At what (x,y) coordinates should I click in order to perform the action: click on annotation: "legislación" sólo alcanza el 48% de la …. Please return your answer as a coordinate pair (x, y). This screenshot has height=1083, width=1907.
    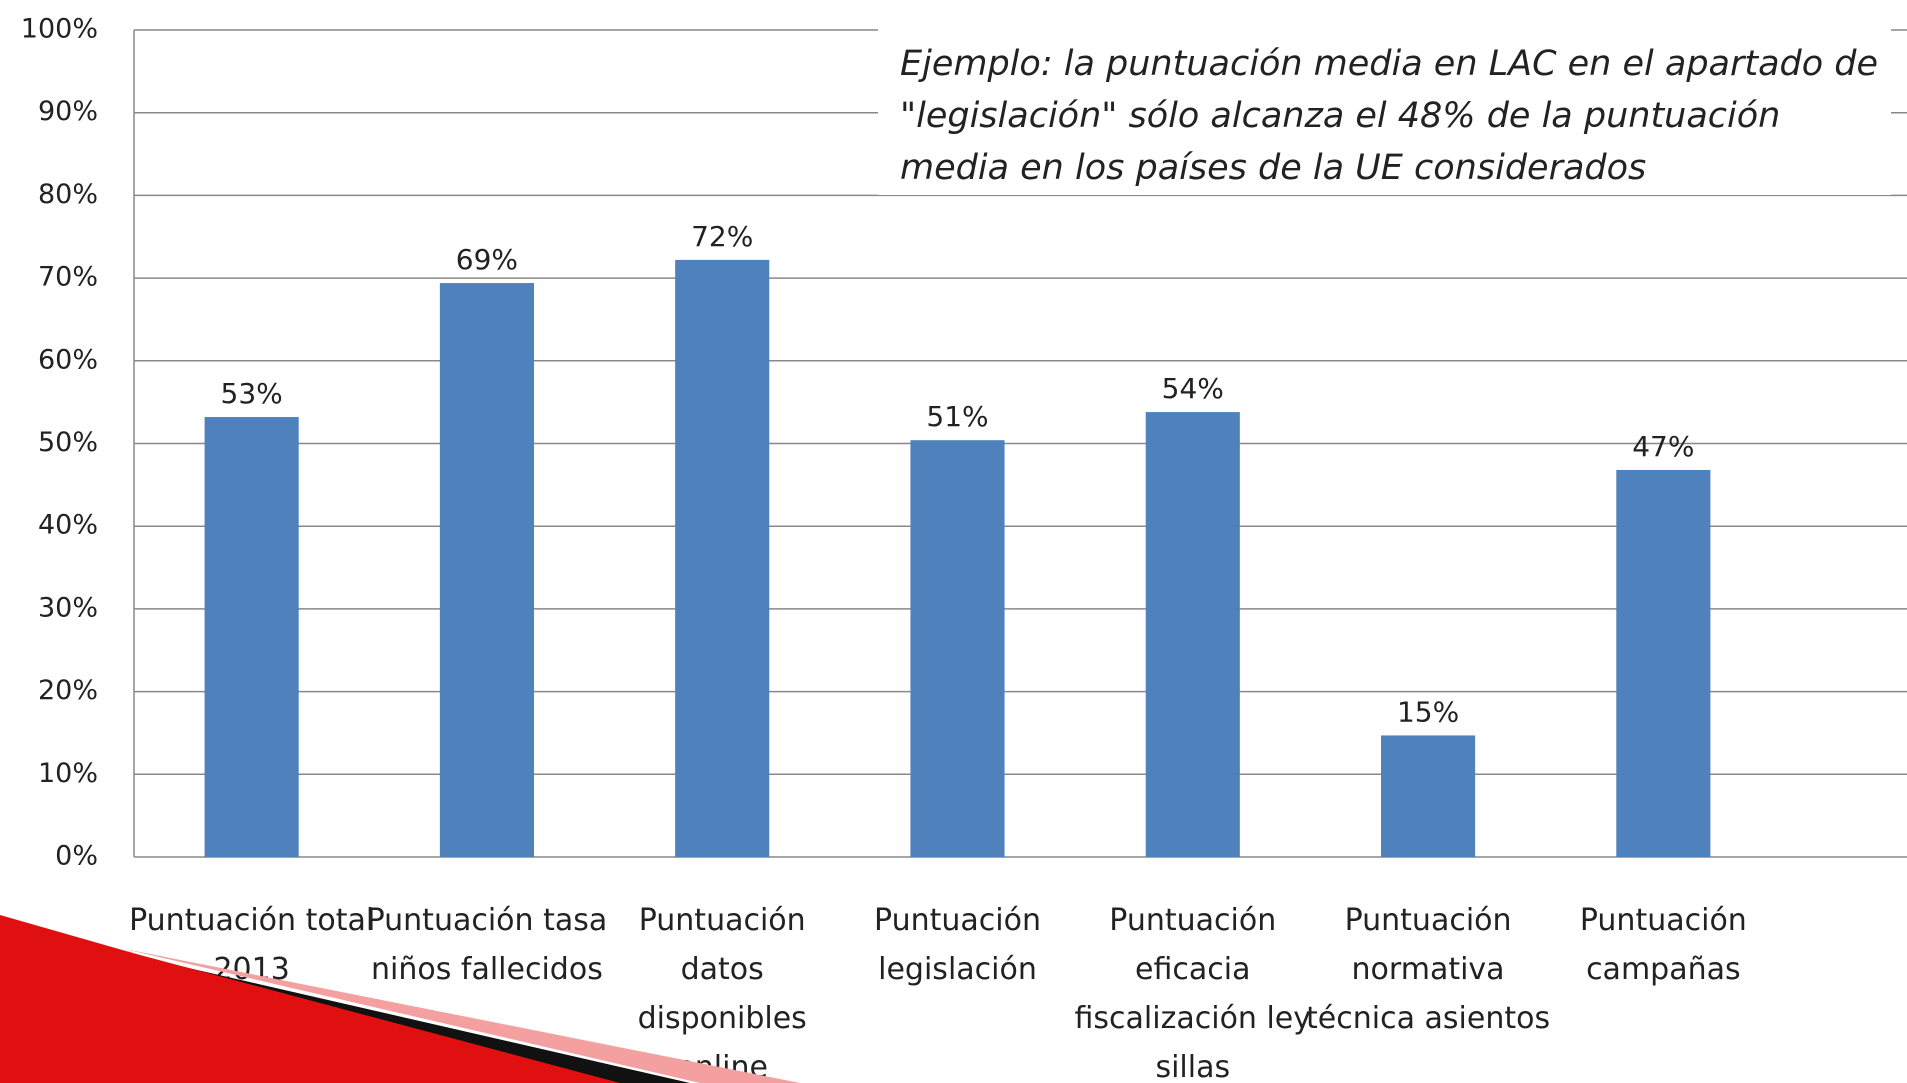
    Looking at the image, I should click on (1340, 116).